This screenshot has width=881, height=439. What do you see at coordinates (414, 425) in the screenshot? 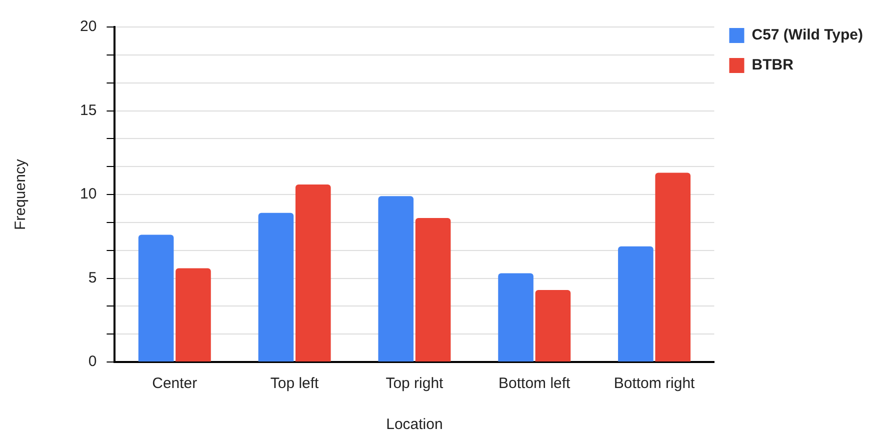
I see `x-axis-title: Location` at bounding box center [414, 425].